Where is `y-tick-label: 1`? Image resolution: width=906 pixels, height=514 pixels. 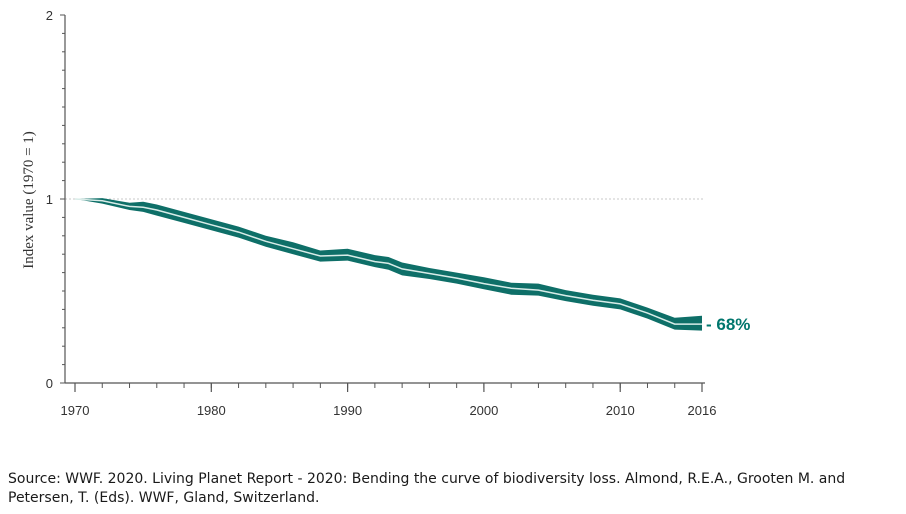 y-tick-label: 1 is located at coordinates (49, 199).